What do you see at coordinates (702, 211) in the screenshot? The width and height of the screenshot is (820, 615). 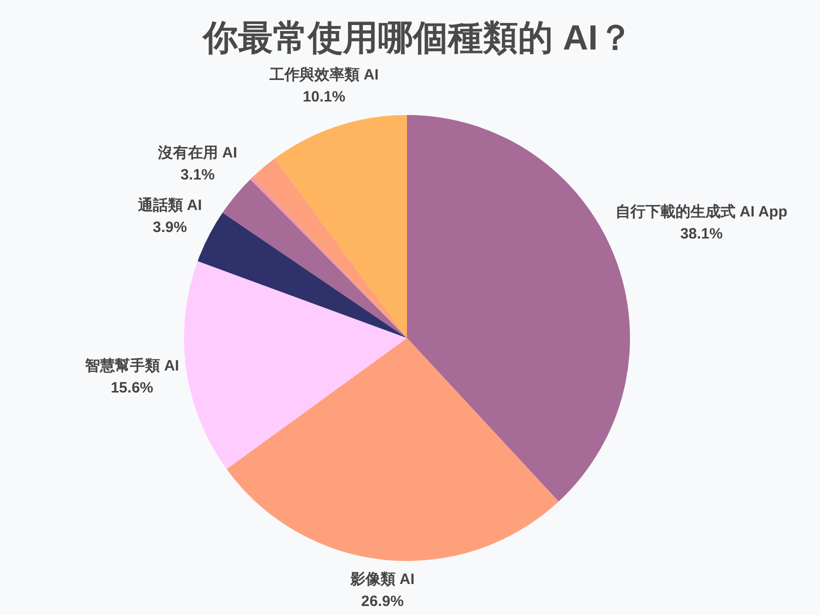 I see `slice-label: 自行下載的生成式 AI App` at bounding box center [702, 211].